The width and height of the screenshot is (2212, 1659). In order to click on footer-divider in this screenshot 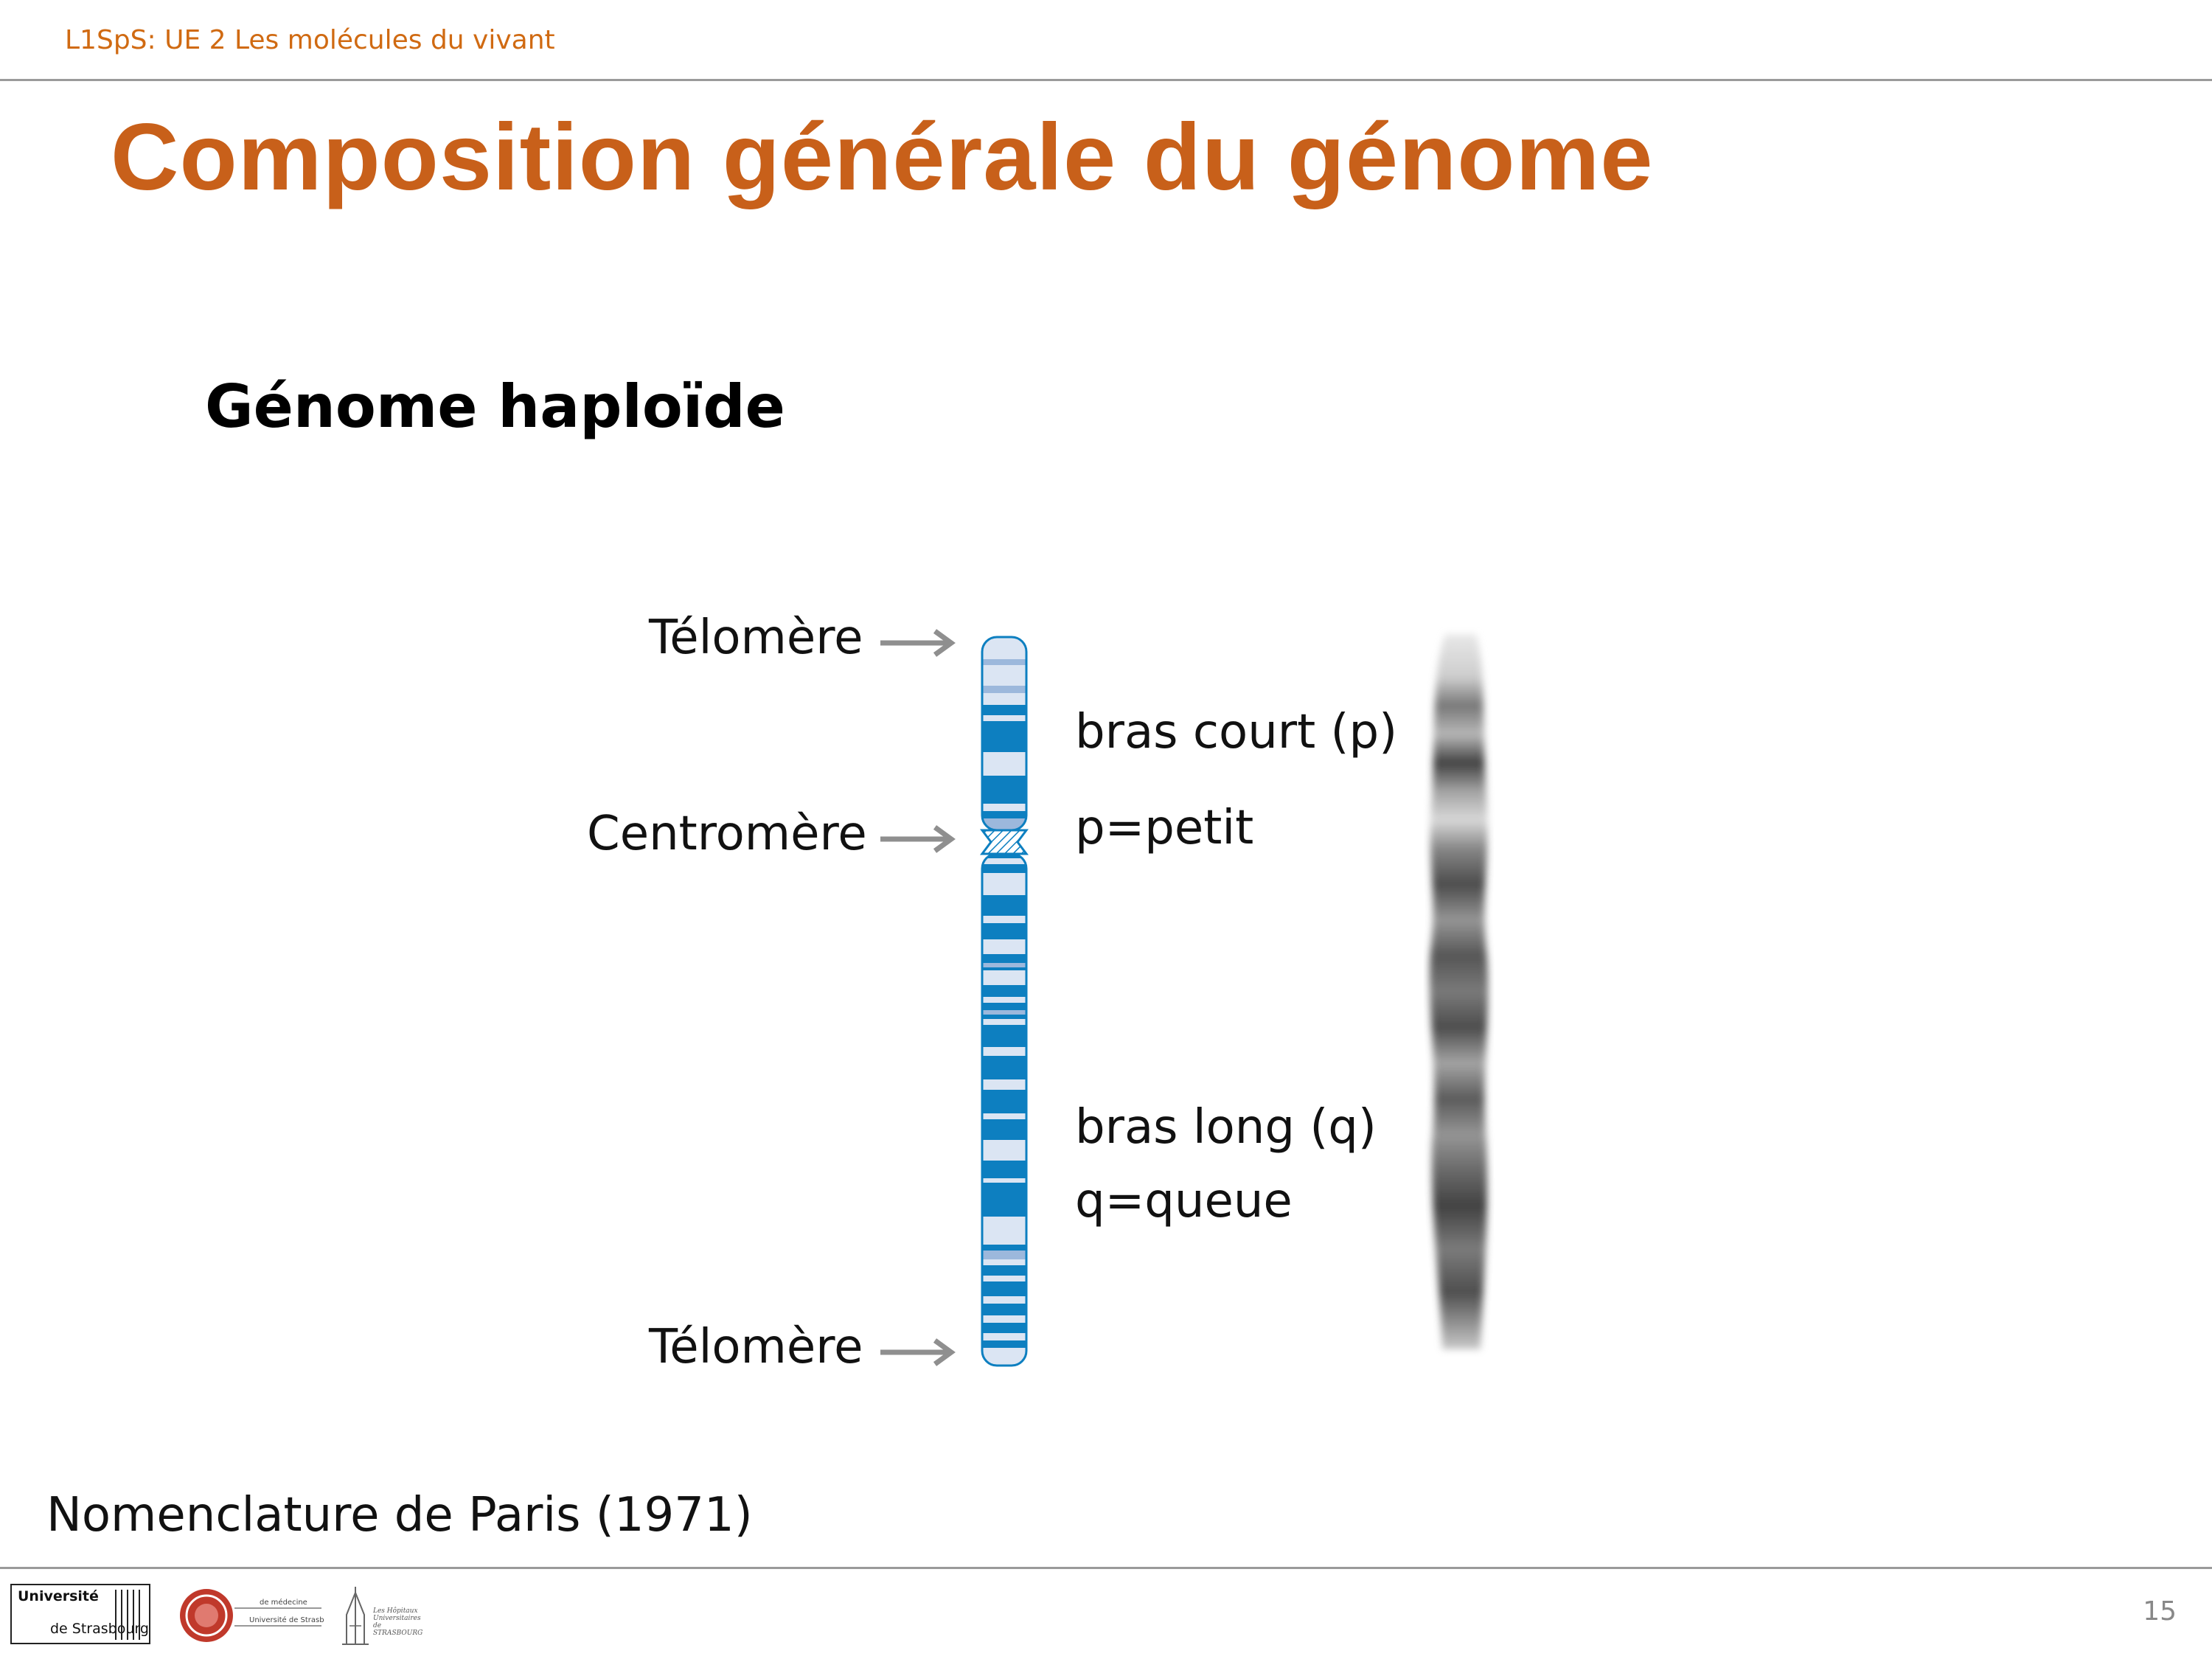, I will do `click(1106, 1568)`.